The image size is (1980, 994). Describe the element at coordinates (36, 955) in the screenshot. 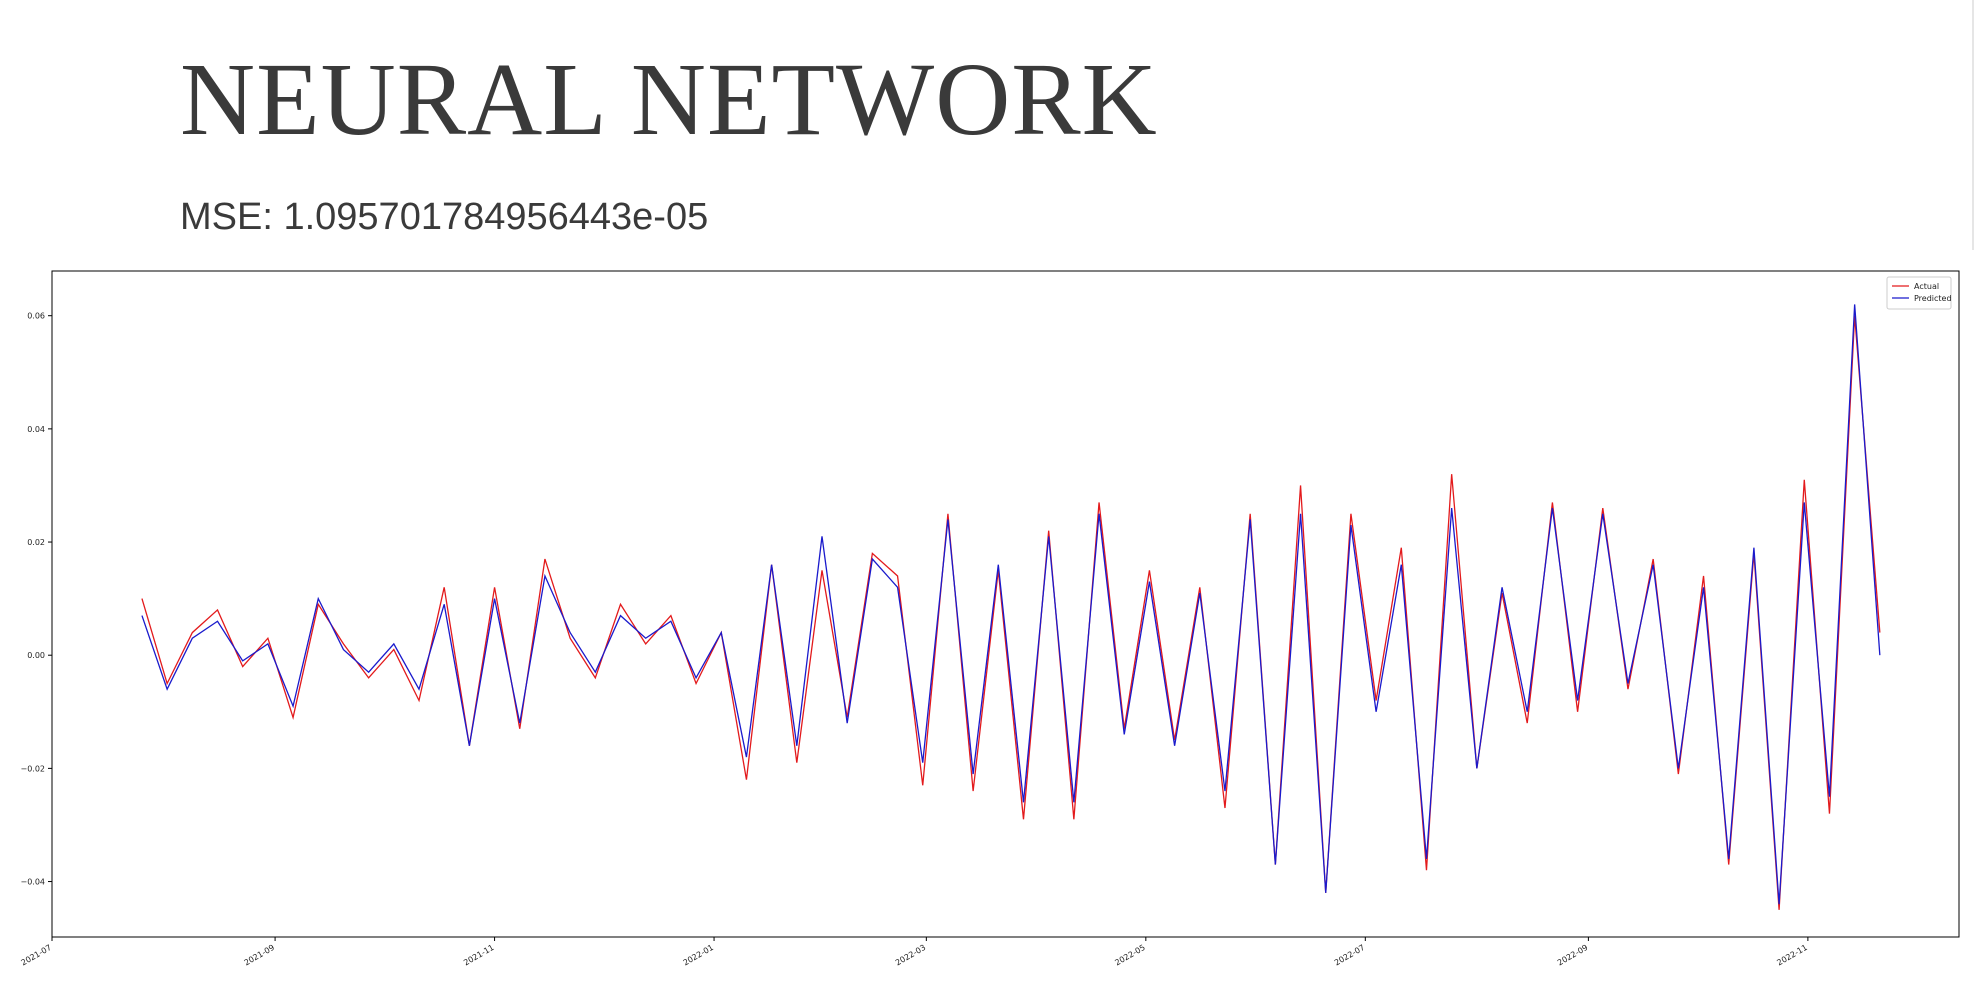

I see `x-tick-label: 2021-07` at that location.